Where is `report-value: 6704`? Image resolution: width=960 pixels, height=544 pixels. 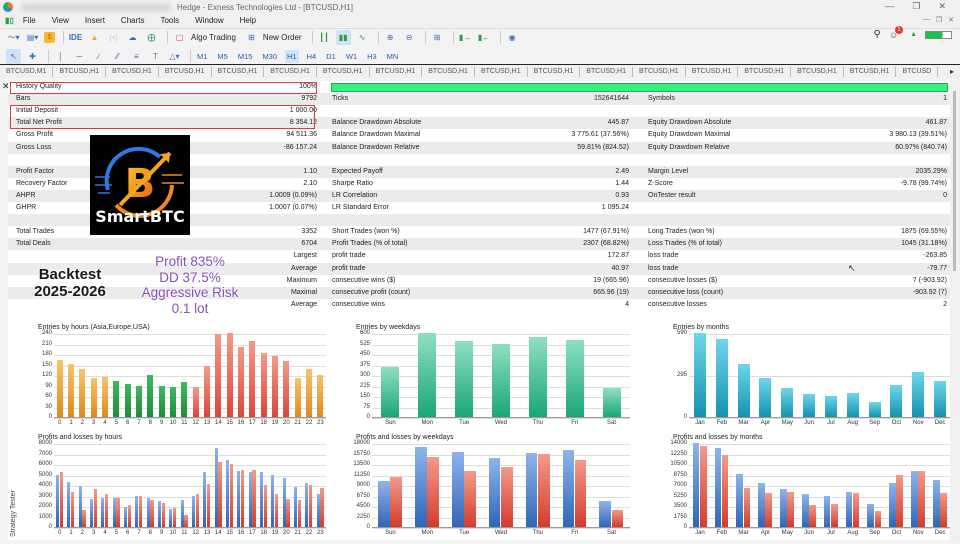 report-value: 6704 is located at coordinates (309, 244).